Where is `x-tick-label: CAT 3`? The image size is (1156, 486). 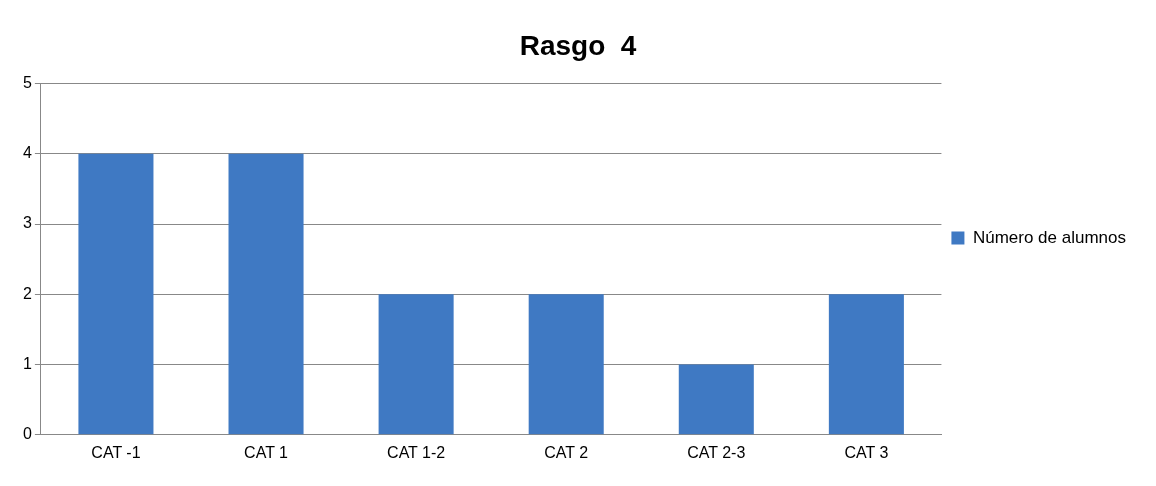
x-tick-label: CAT 3 is located at coordinates (866, 452).